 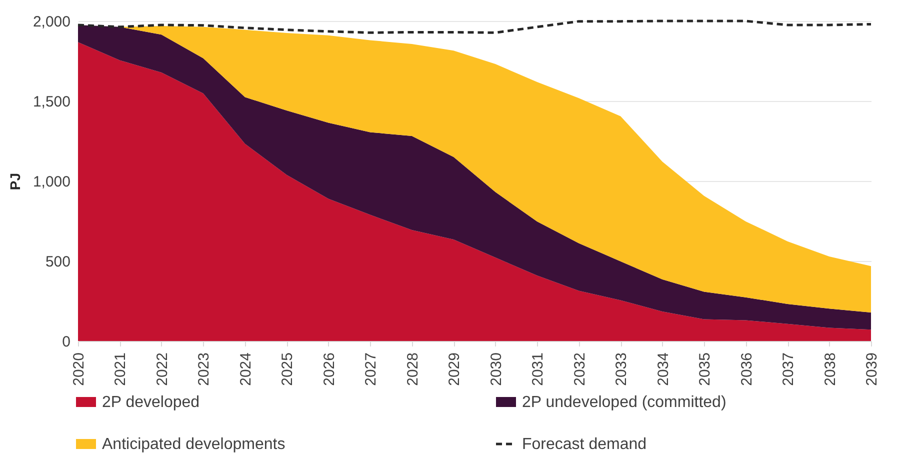 I want to click on y-tick-label: 2,000, so click(x=51, y=22).